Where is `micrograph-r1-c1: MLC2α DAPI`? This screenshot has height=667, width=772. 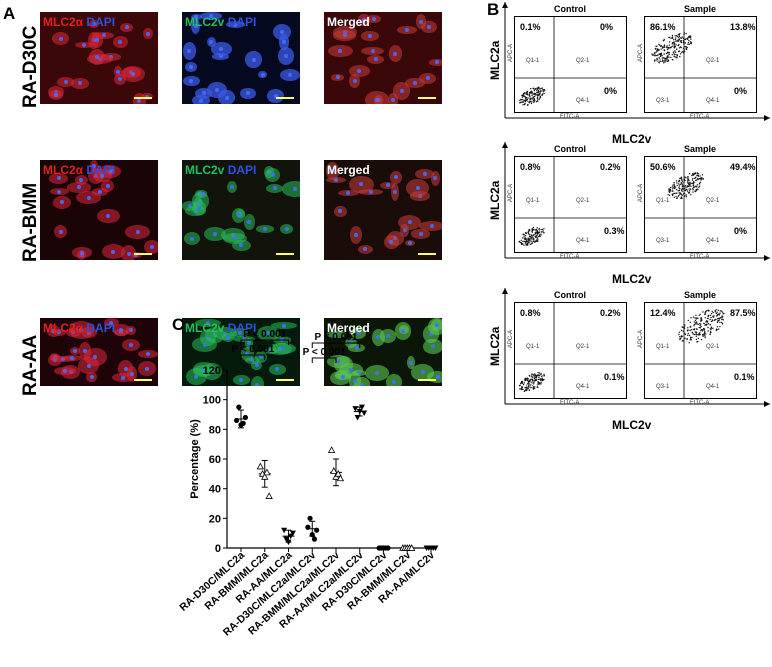
micrograph-r1-c1: MLC2α DAPI is located at coordinates (99, 58).